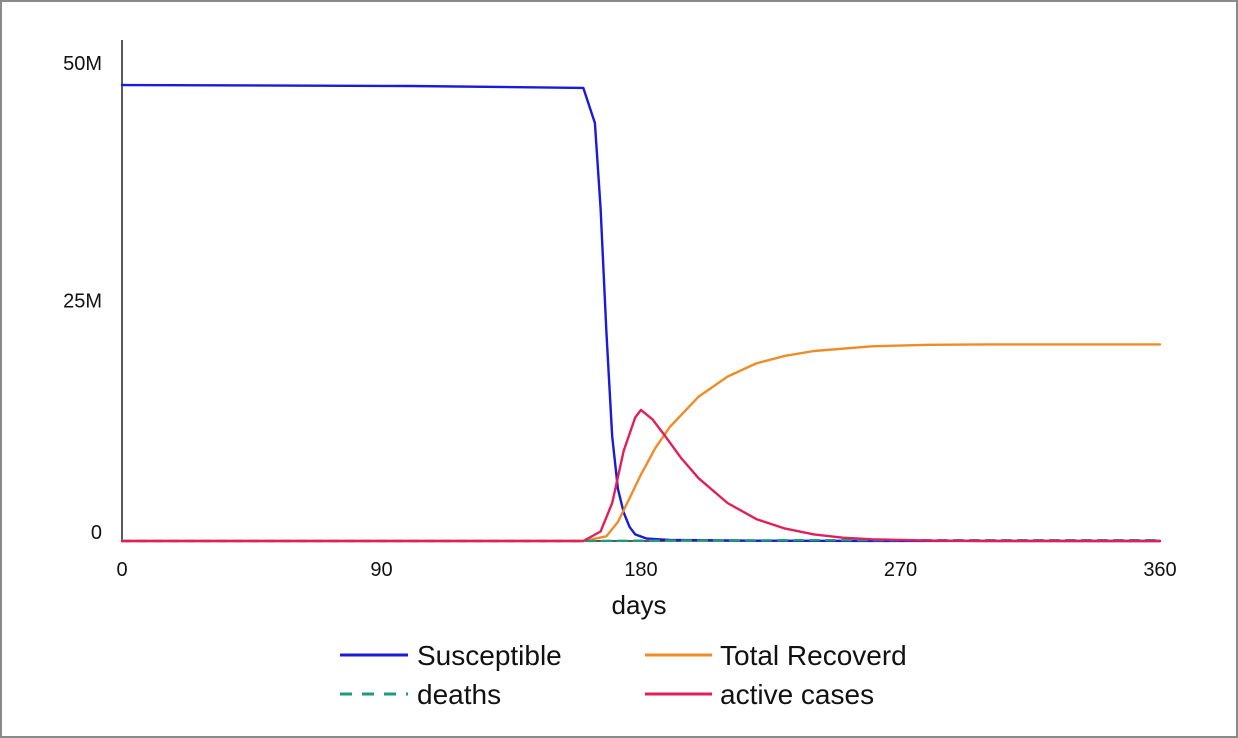 This screenshot has height=738, width=1238. What do you see at coordinates (797, 694) in the screenshot?
I see `legend-label: active cases` at bounding box center [797, 694].